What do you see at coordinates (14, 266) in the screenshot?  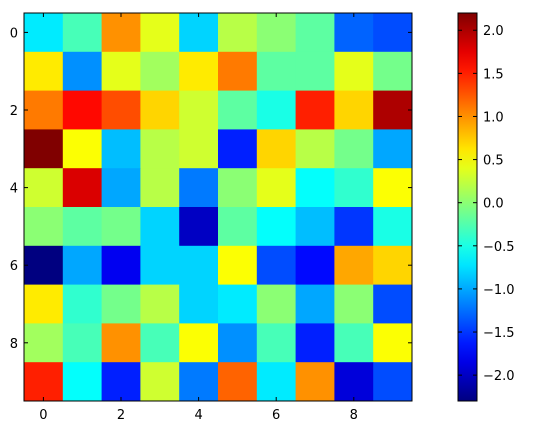 I see `y-tick-label: 6` at bounding box center [14, 266].